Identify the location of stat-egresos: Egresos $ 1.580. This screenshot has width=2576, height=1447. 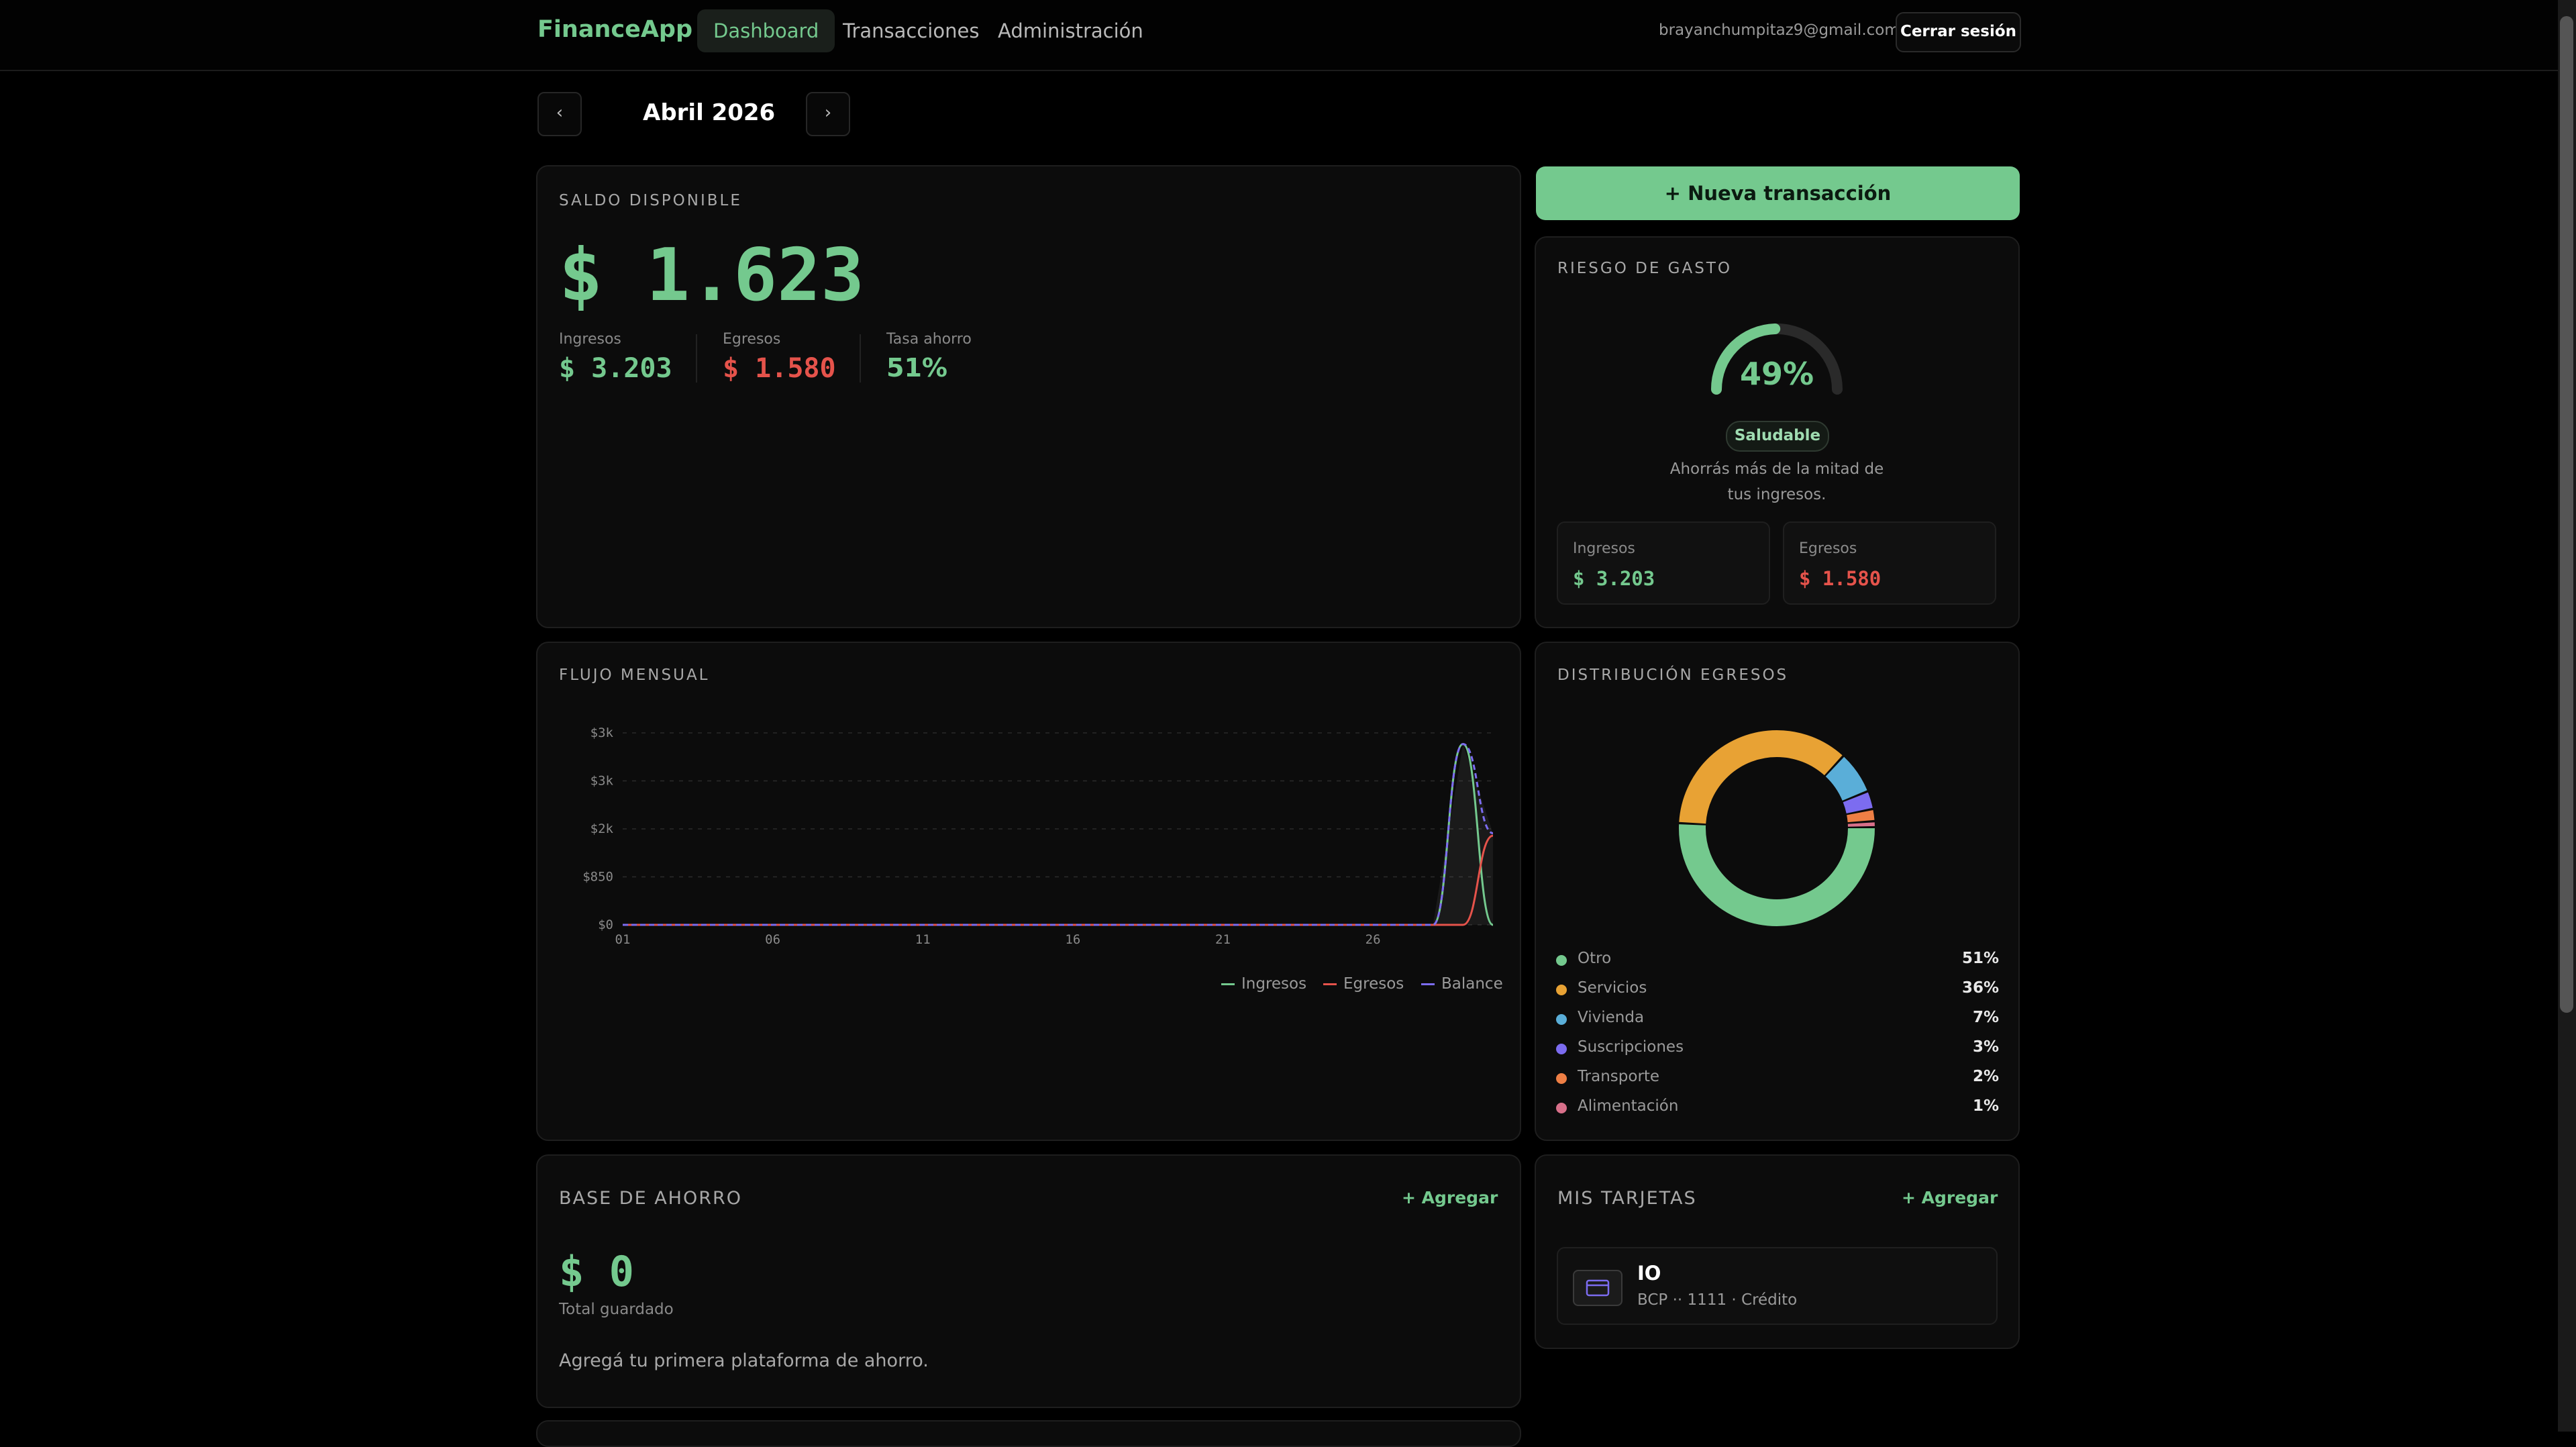
(779, 357).